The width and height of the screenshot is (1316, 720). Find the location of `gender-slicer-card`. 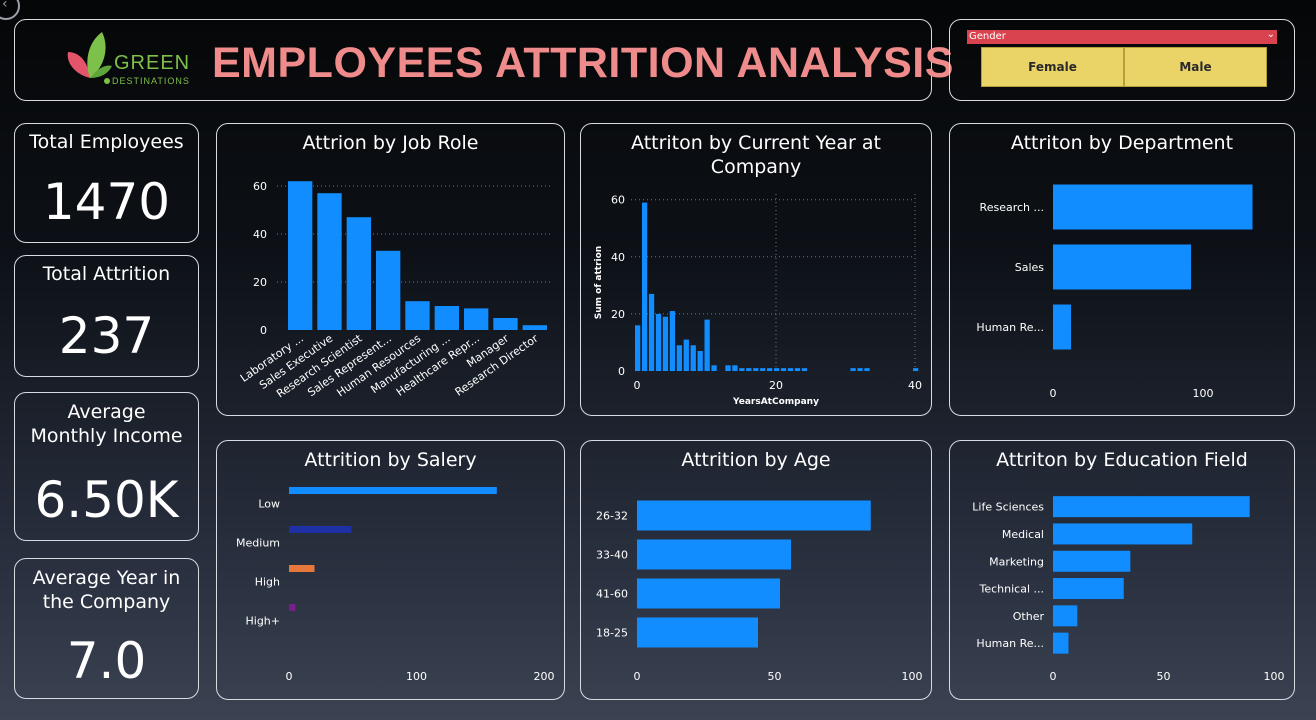

gender-slicer-card is located at coordinates (1122, 60).